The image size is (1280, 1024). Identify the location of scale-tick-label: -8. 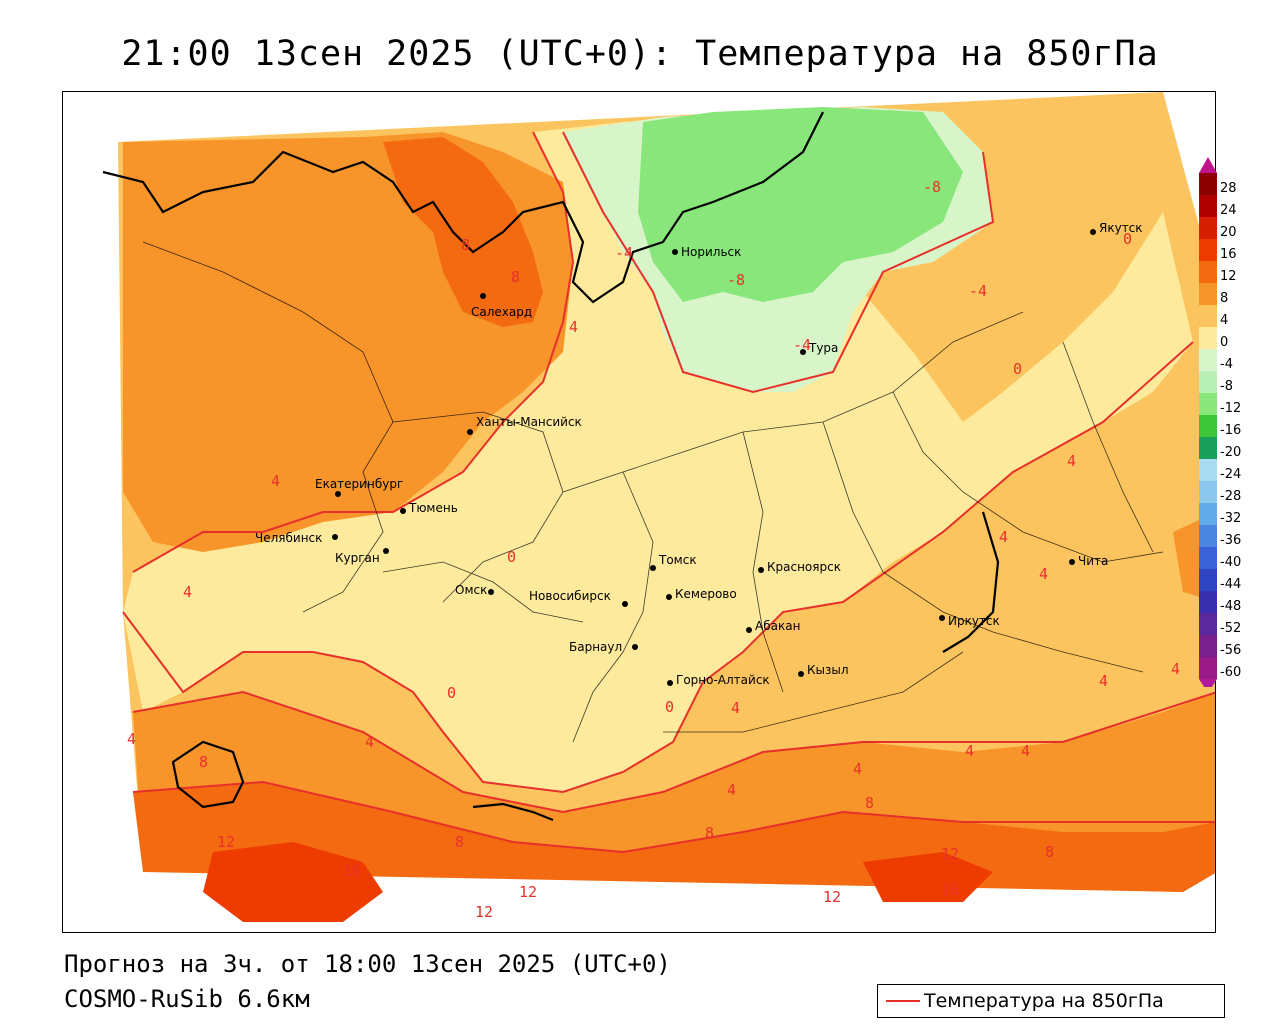
(1226, 386).